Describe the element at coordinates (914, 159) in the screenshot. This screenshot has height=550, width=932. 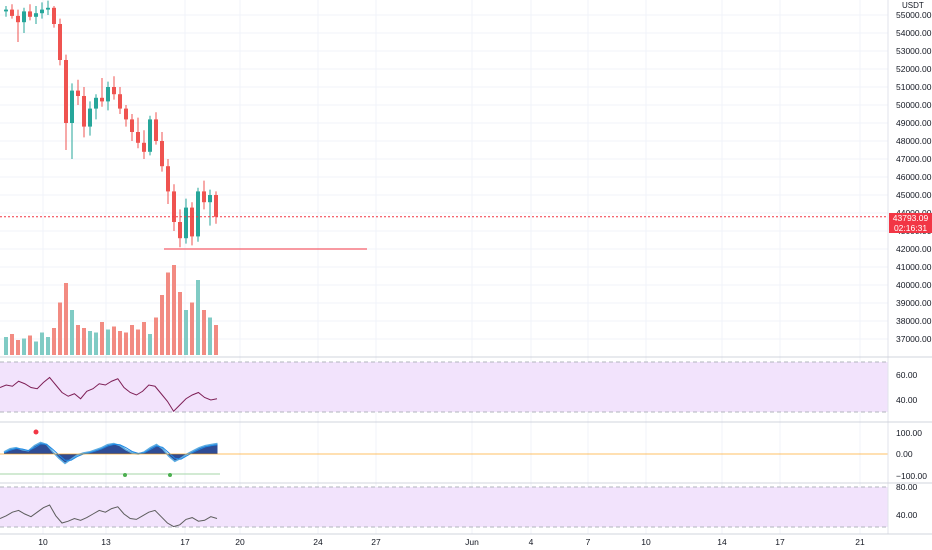
I see `price-tick-label: 47000.00` at that location.